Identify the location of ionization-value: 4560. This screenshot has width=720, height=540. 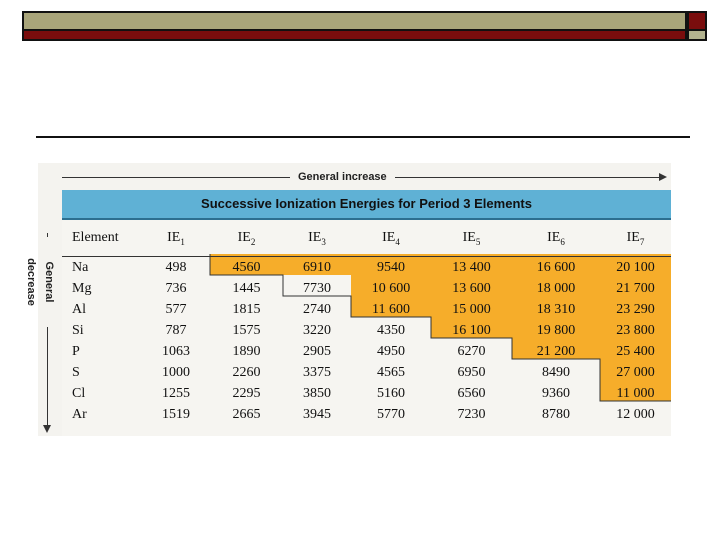
(246, 267).